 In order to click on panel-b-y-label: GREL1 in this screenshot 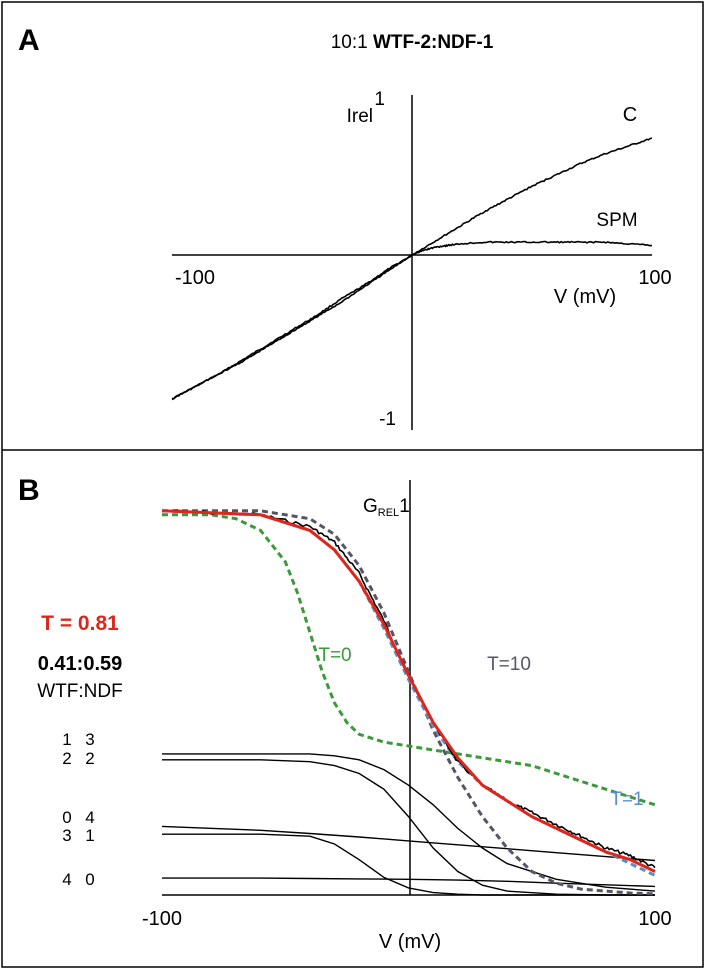, I will do `click(386, 507)`.